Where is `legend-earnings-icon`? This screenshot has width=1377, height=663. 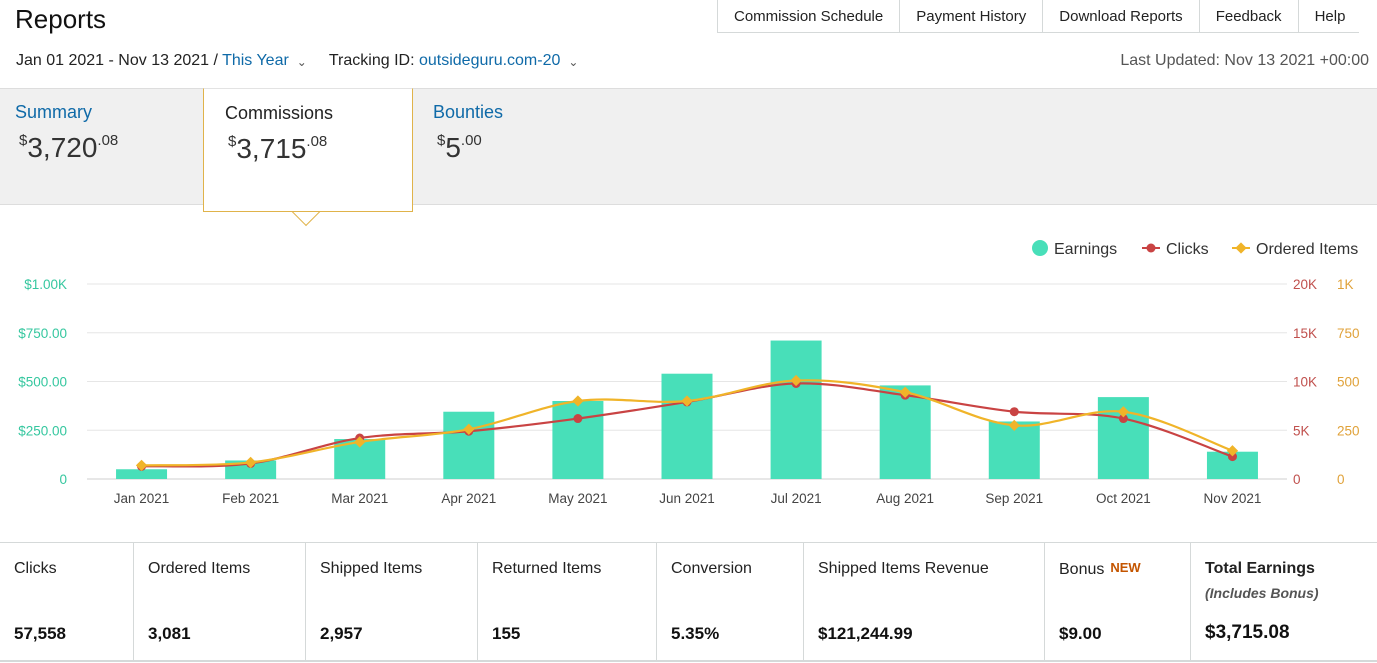 legend-earnings-icon is located at coordinates (1040, 248).